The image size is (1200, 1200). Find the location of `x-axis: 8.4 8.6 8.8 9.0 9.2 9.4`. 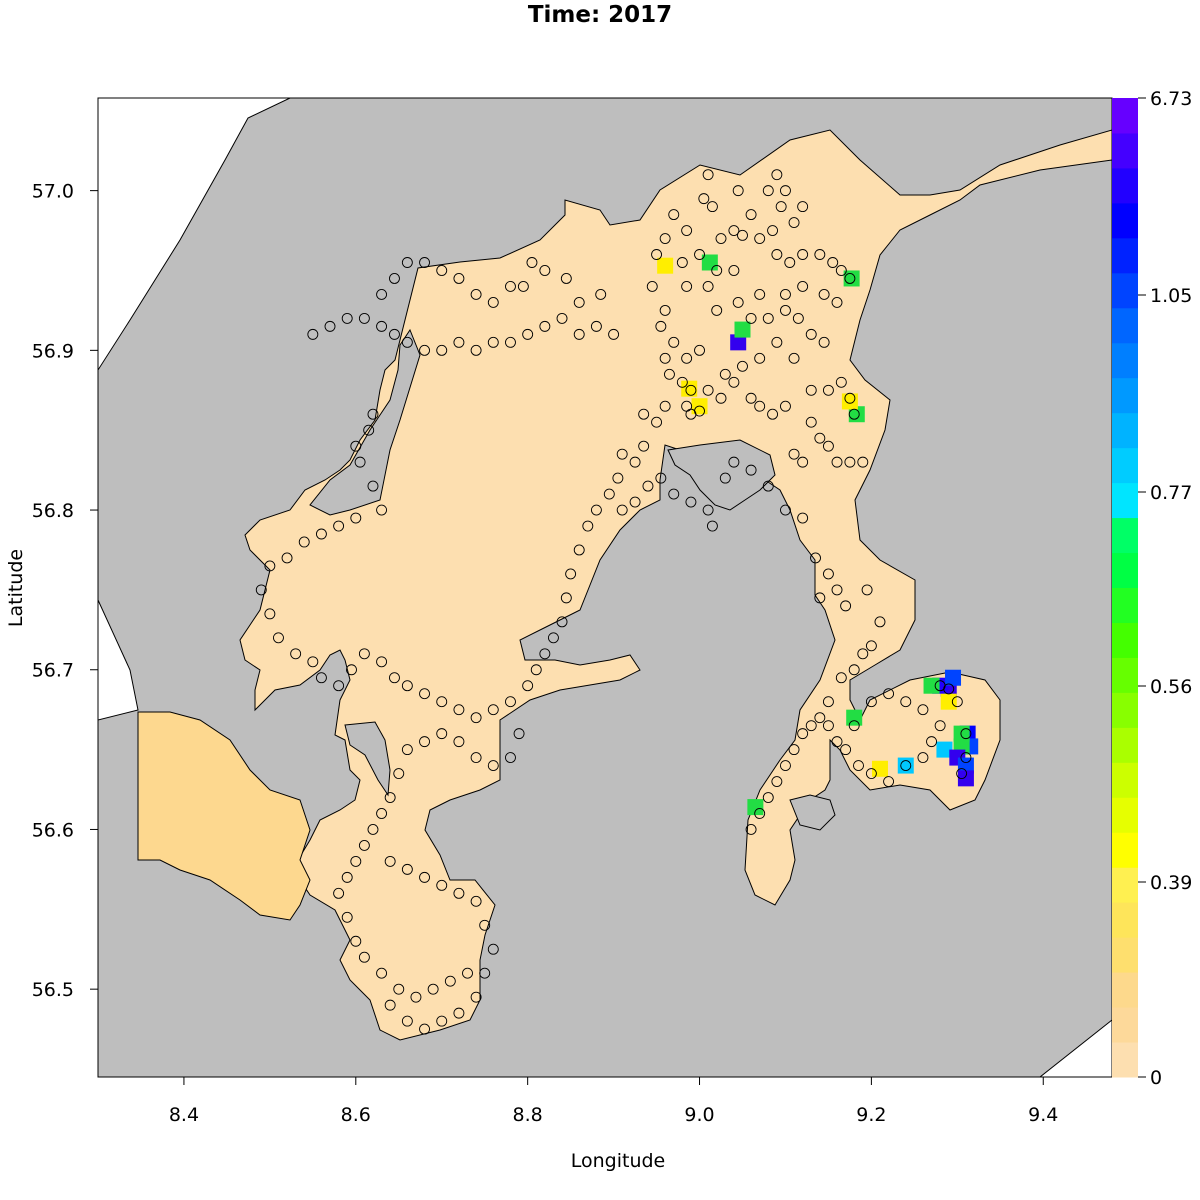

x-axis: 8.4 8.6 8.8 9.0 9.2 9.4 is located at coordinates (613, 1101).